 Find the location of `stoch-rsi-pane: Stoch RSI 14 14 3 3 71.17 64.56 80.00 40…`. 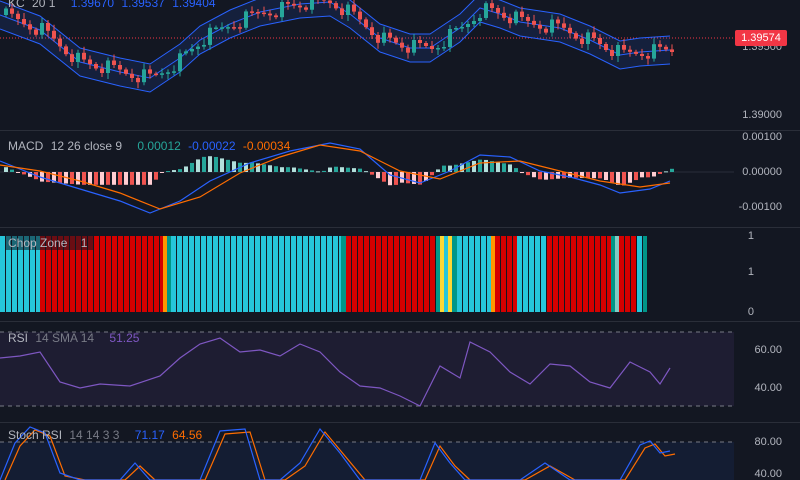

stoch-rsi-pane: Stoch RSI 14 14 3 3 71.17 64.56 80.00 40… is located at coordinates (400, 451).